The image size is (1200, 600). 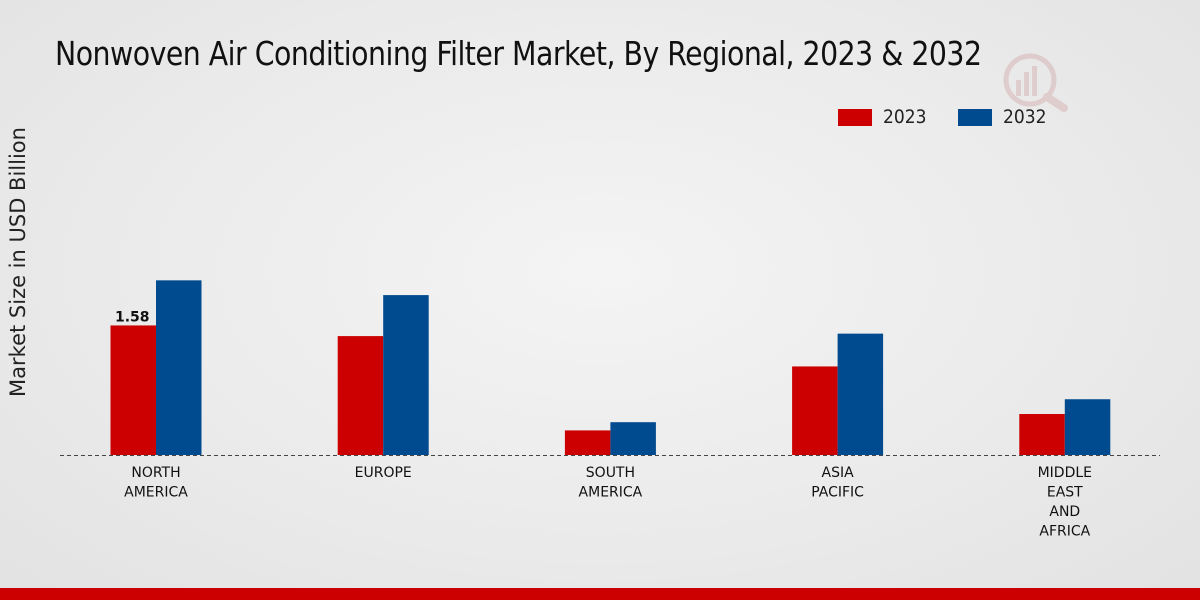 I want to click on legend-swatch-2032, so click(x=975, y=117).